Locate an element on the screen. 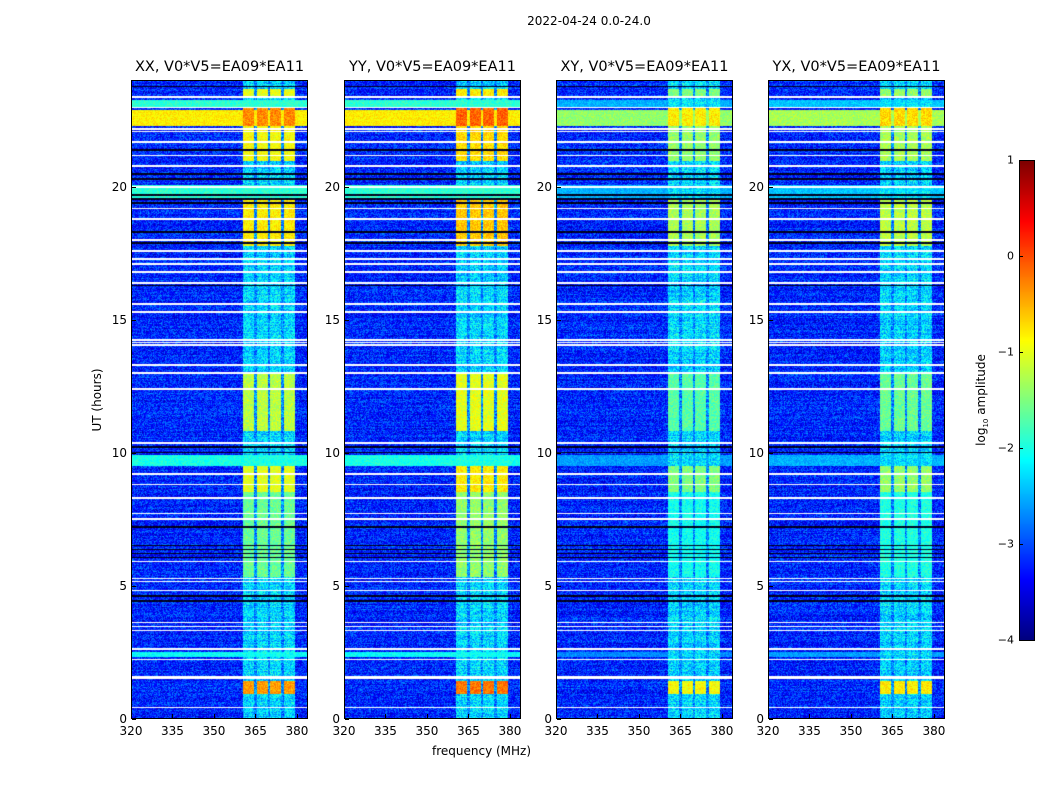  panel-title: XX, V0*V5=EA09*EA11 is located at coordinates (219, 67).